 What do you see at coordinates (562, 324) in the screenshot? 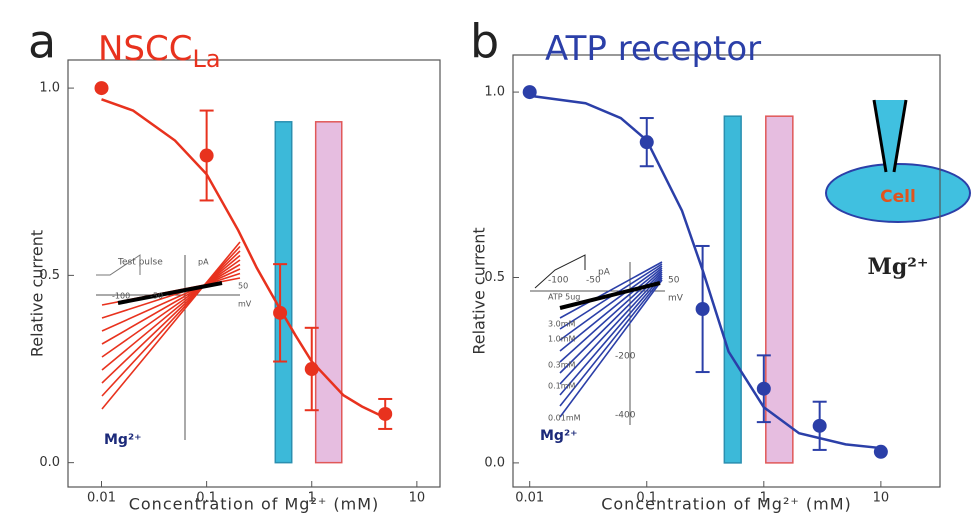
I see `inset-label: 3.0mM` at bounding box center [562, 324].